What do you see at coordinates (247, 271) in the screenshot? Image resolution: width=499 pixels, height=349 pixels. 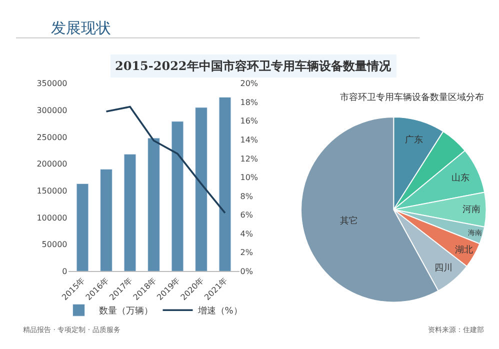 I see `y2-tick-label: 0%` at bounding box center [247, 271].